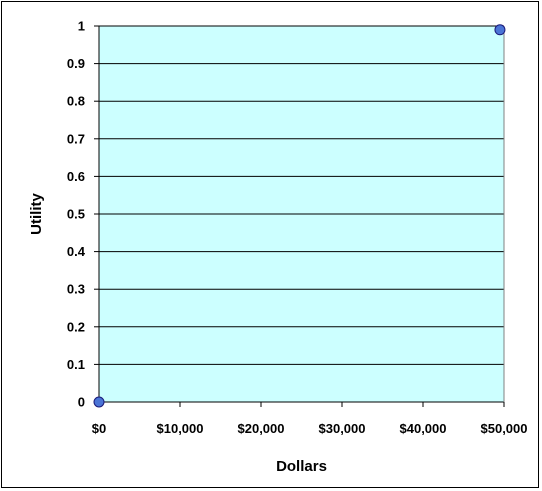 This screenshot has width=542, height=491. I want to click on y-tick-label: 0, so click(81, 402).